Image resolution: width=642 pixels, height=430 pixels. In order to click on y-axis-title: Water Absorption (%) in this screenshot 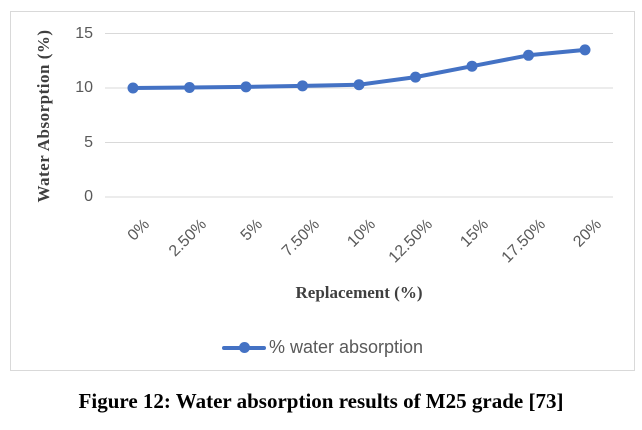, I will do `click(43, 116)`.